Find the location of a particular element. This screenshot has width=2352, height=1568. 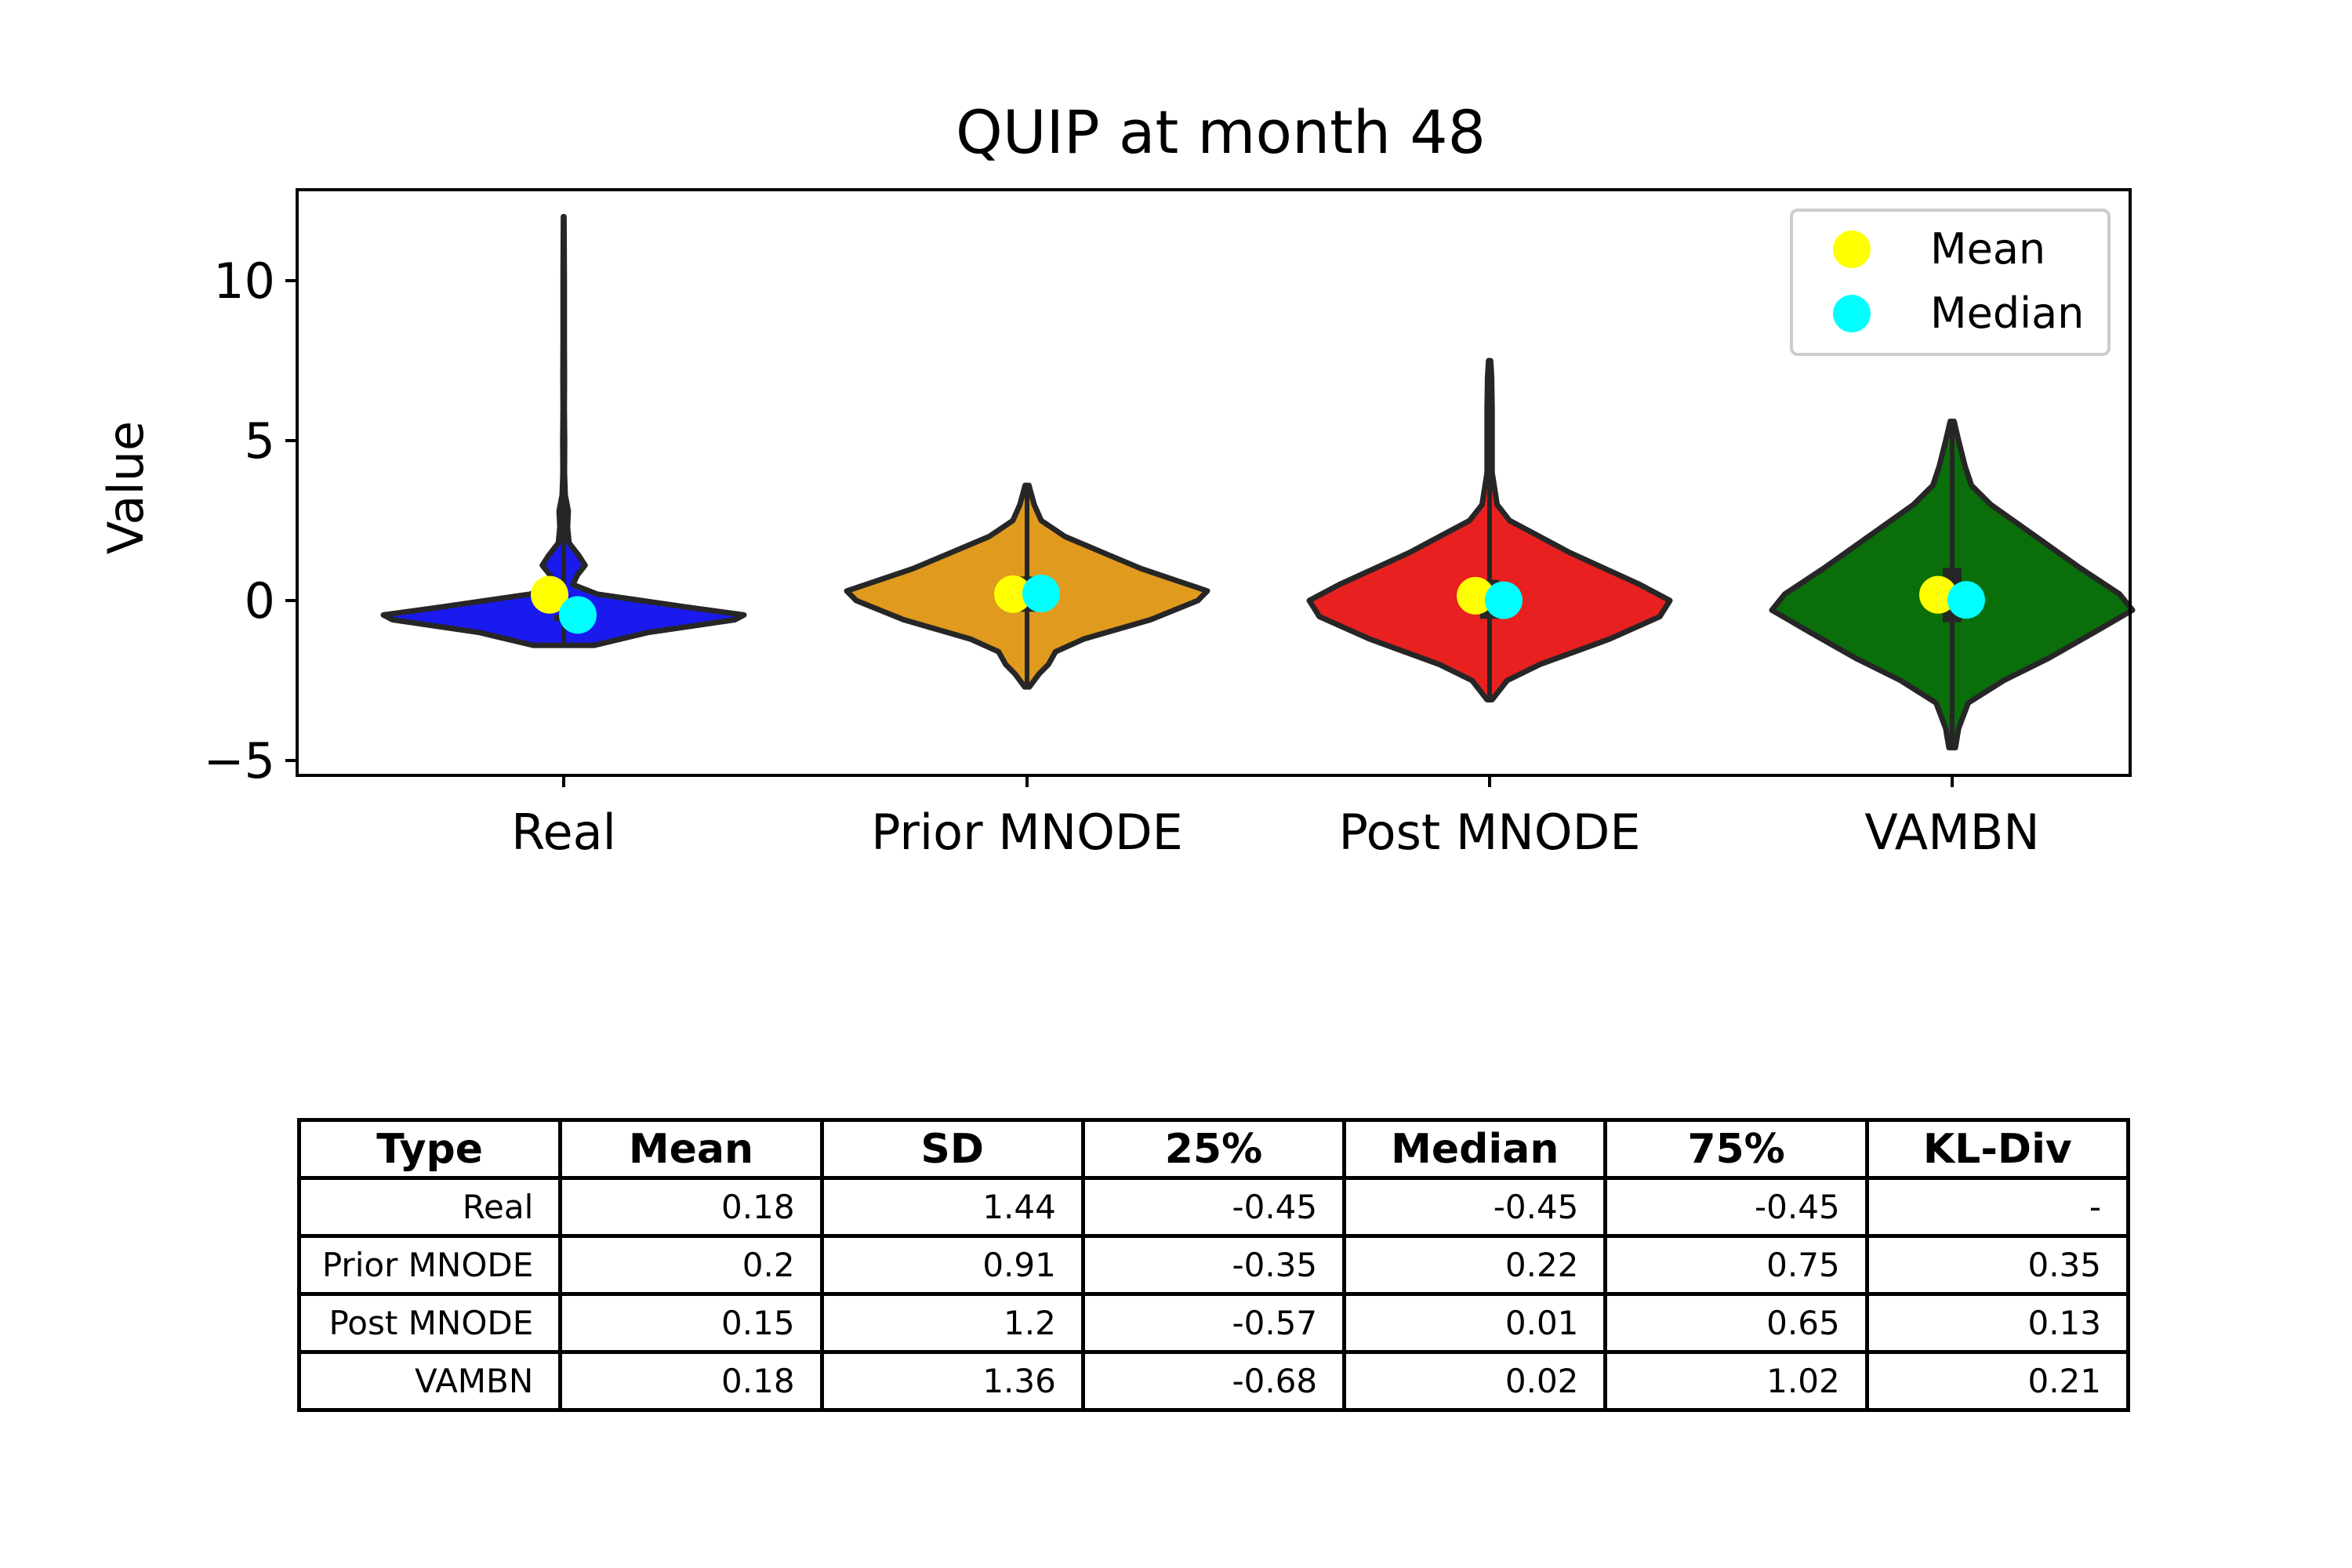

table-cell: 1.44 is located at coordinates (952, 1207).